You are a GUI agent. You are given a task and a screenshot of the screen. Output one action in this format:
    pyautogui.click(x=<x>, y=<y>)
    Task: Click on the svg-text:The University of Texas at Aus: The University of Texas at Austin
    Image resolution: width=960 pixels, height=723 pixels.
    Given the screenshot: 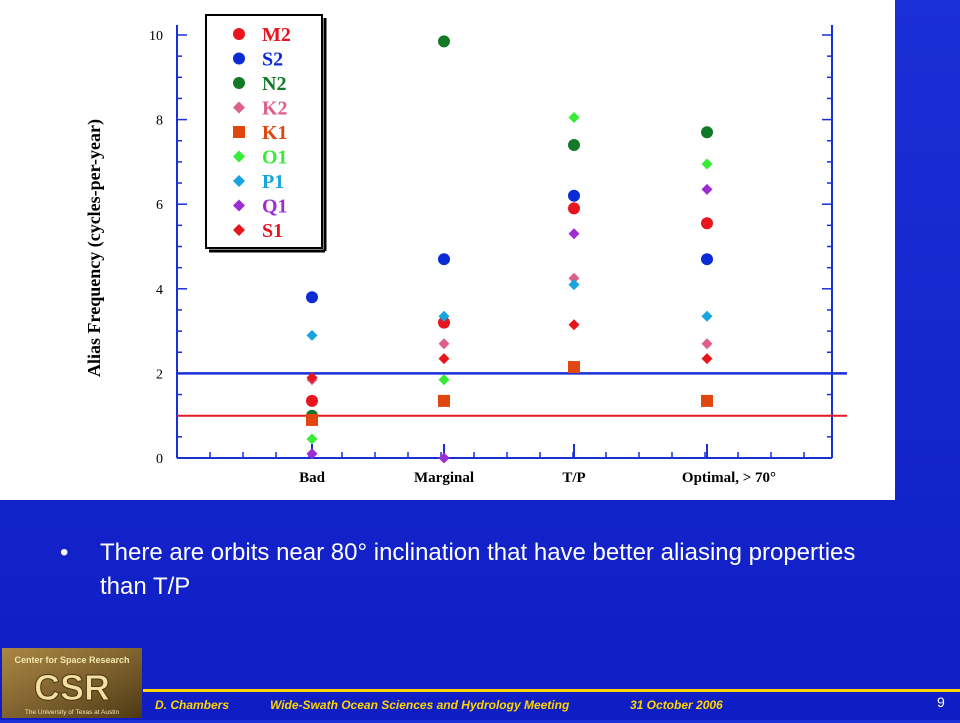 What is the action you would take?
    pyautogui.click(x=72, y=712)
    